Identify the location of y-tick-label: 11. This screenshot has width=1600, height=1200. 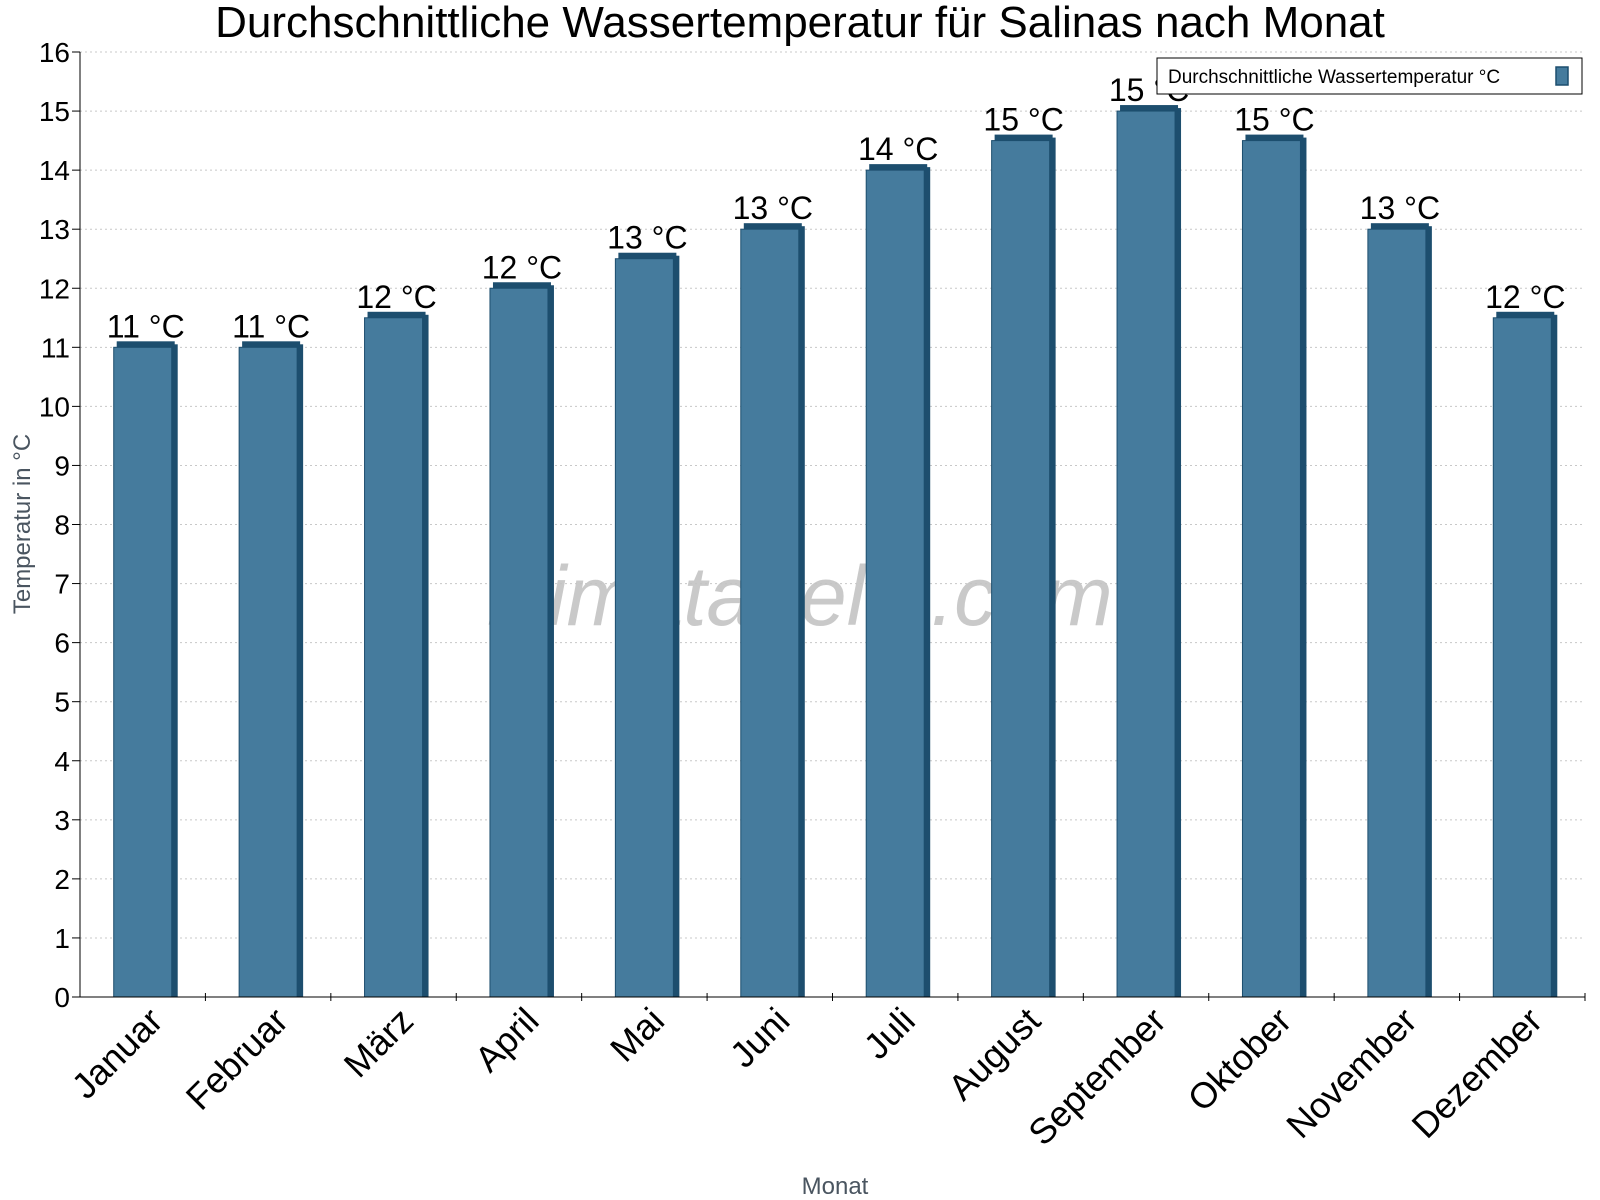
(55, 347).